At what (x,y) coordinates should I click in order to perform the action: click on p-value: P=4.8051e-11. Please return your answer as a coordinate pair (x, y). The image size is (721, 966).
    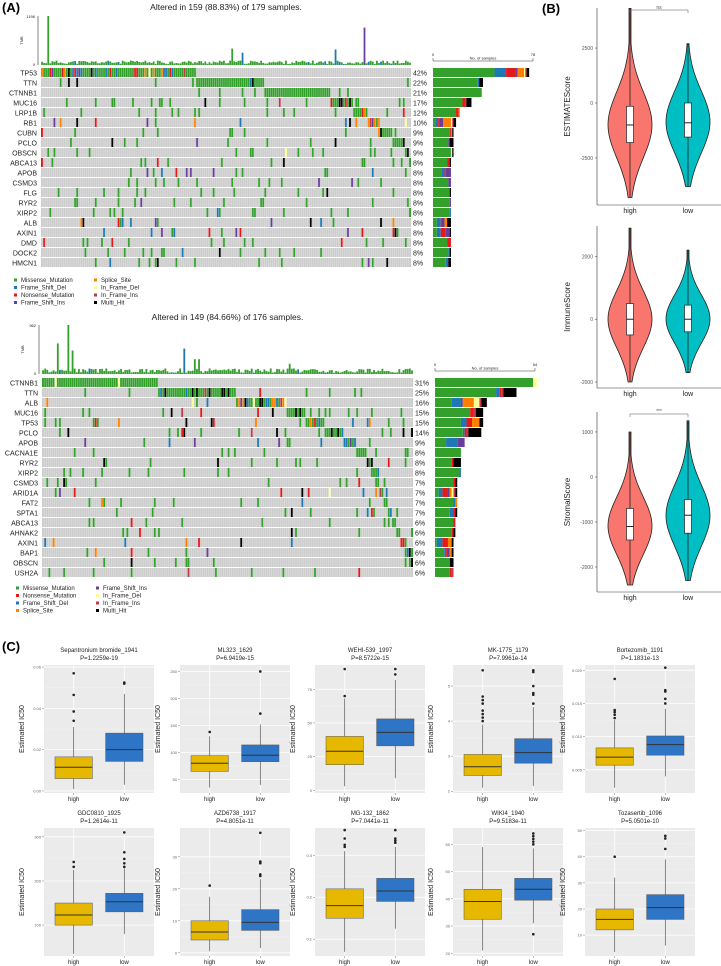
    Looking at the image, I should click on (235, 822).